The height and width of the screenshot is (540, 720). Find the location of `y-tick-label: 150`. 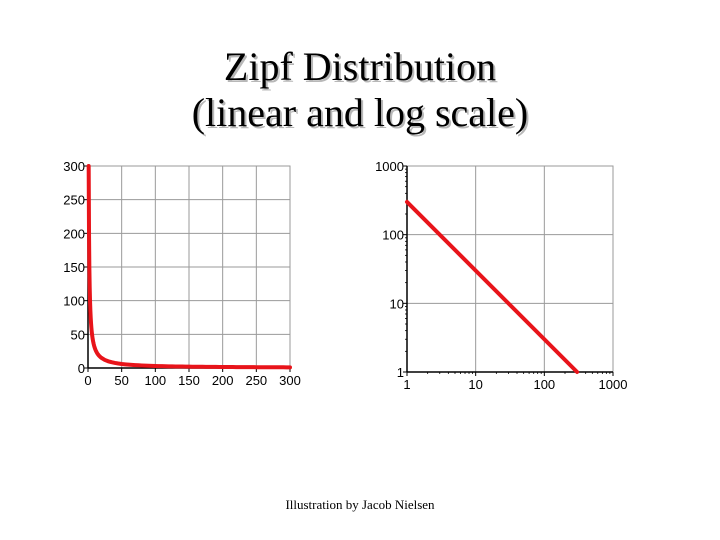

y-tick-label: 150 is located at coordinates (74, 267).